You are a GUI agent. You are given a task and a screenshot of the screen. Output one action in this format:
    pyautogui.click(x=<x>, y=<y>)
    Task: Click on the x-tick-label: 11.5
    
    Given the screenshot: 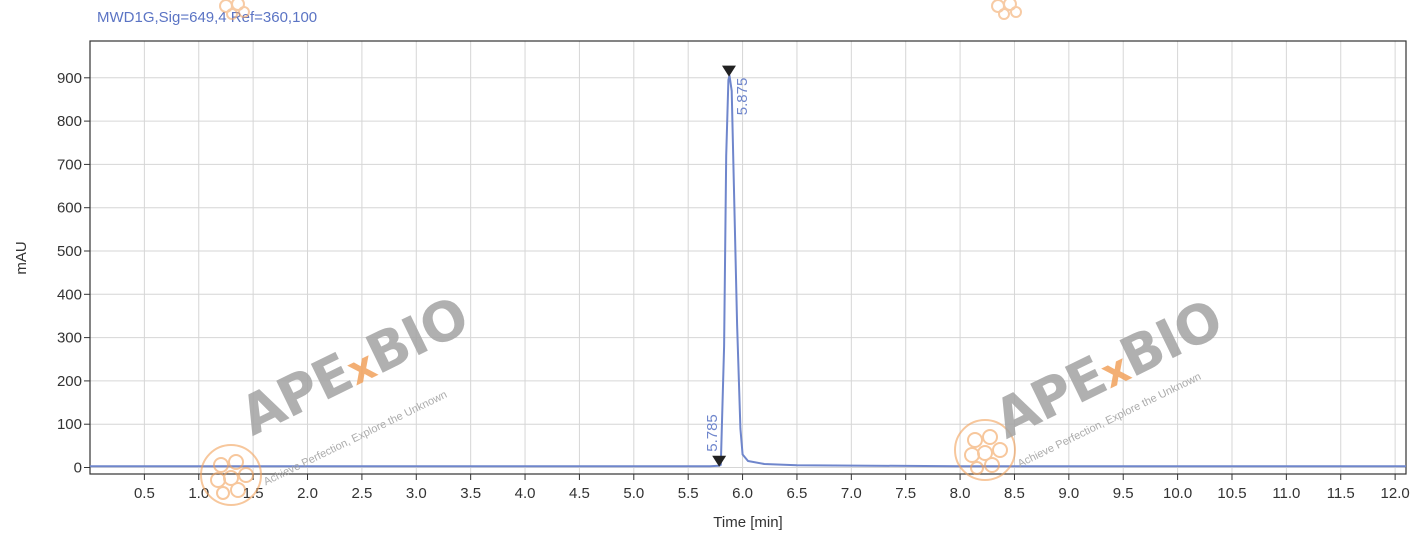 What is the action you would take?
    pyautogui.click(x=1341, y=493)
    